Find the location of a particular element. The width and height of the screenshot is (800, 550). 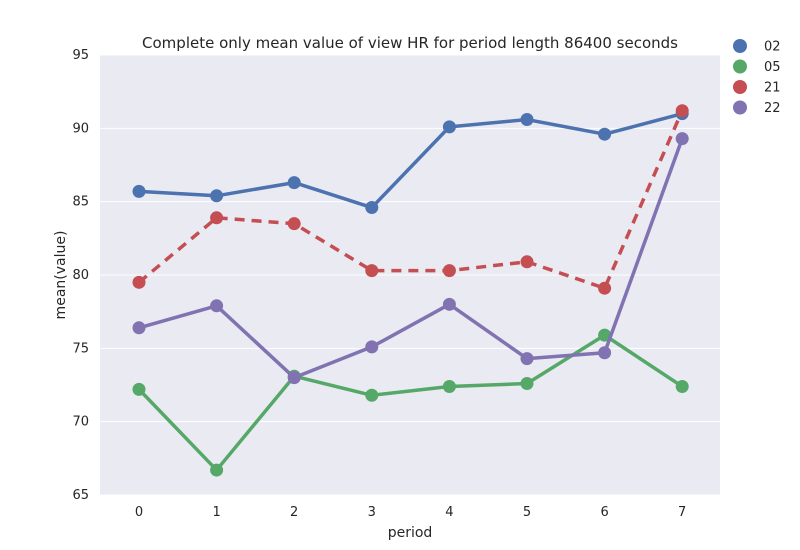

x-tick-label: 0 is located at coordinates (139, 512).